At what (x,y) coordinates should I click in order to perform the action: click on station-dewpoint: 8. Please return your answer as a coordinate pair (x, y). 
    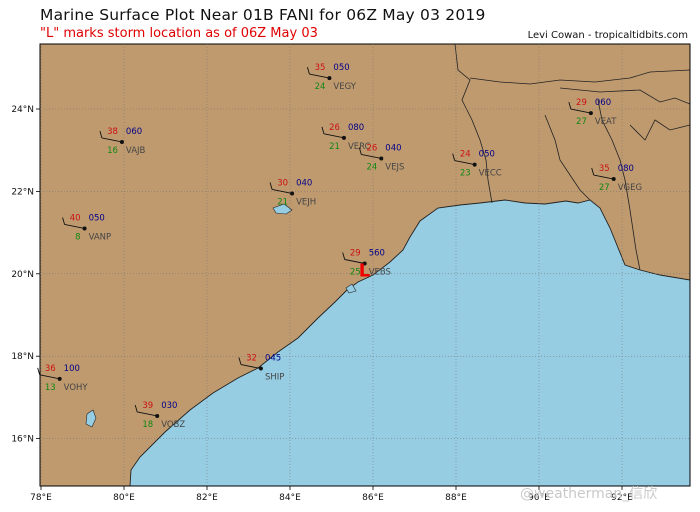
    Looking at the image, I should click on (77, 237).